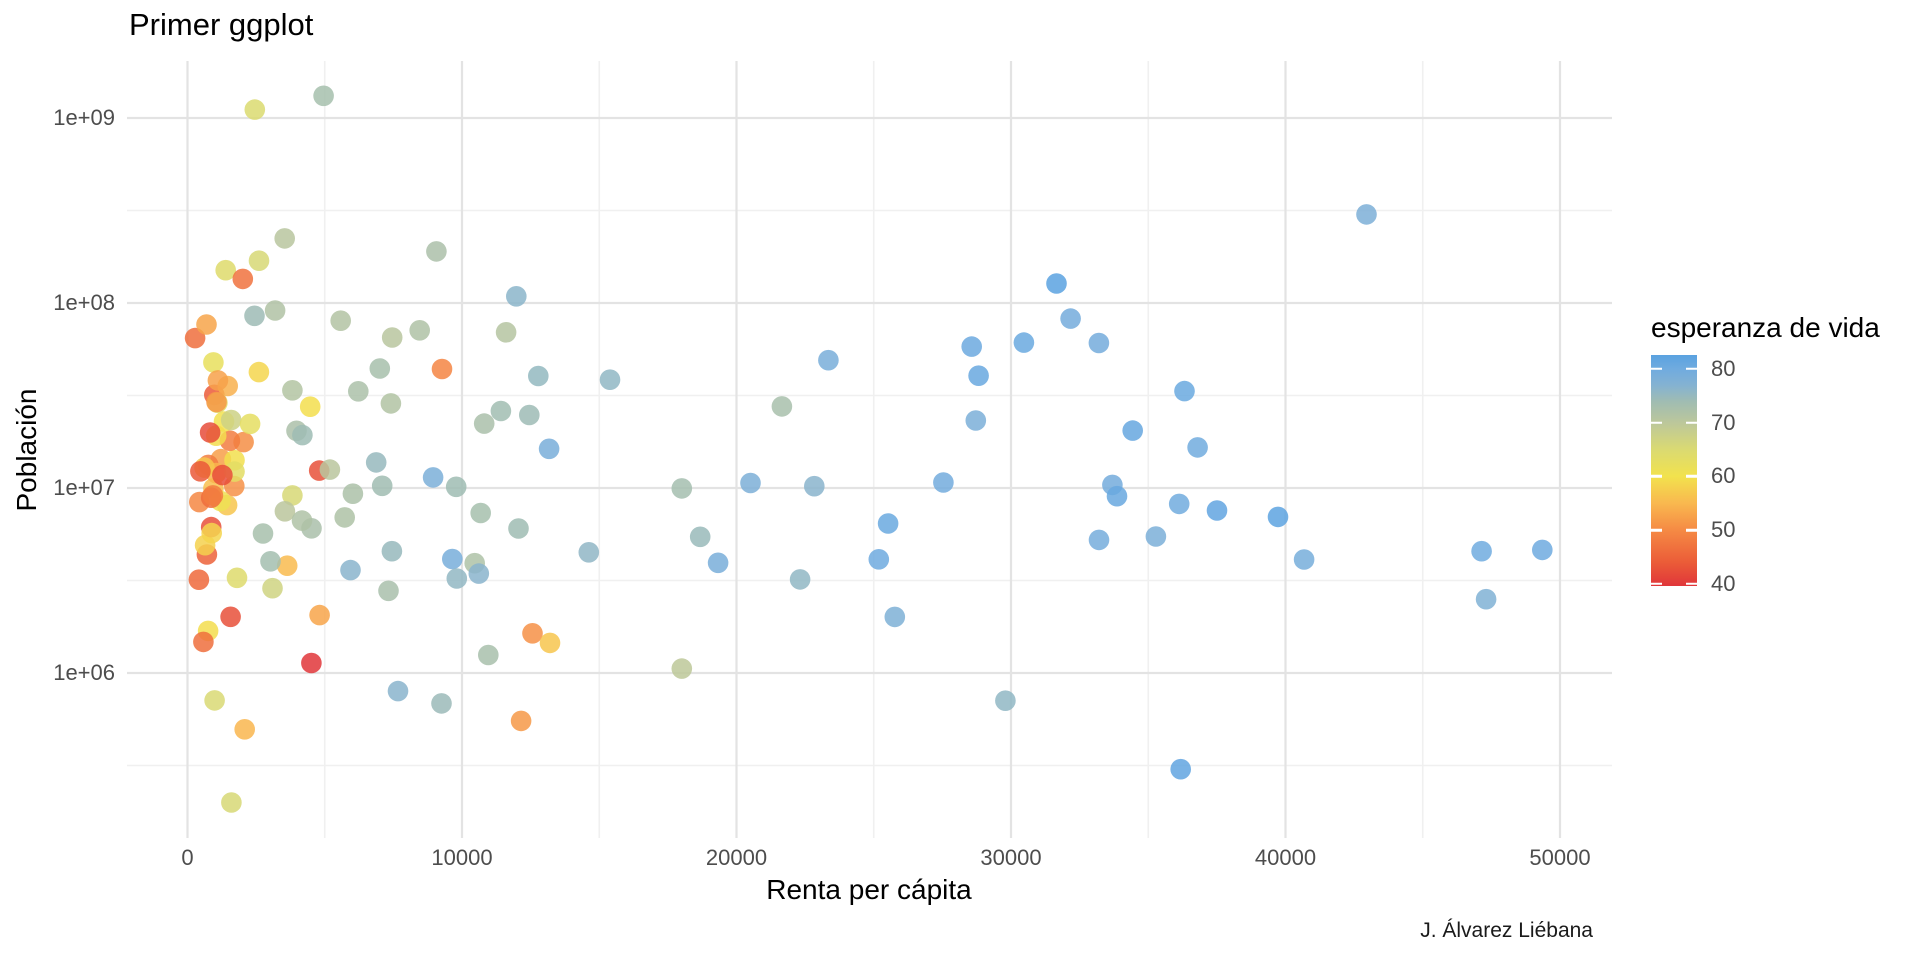 This screenshot has width=1920, height=960. What do you see at coordinates (1560, 857) in the screenshot?
I see `x-tick-label: 50000` at bounding box center [1560, 857].